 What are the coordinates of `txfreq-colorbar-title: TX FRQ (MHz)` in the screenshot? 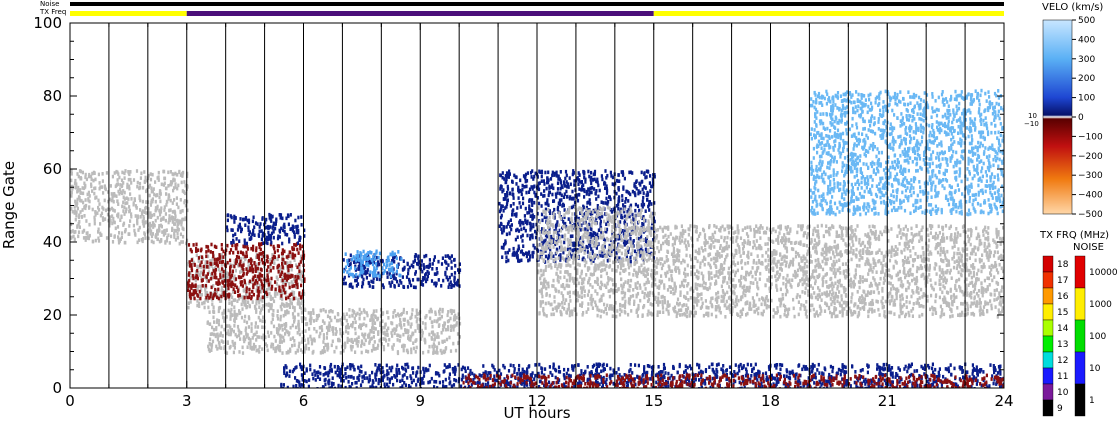 It's located at (1074, 235).